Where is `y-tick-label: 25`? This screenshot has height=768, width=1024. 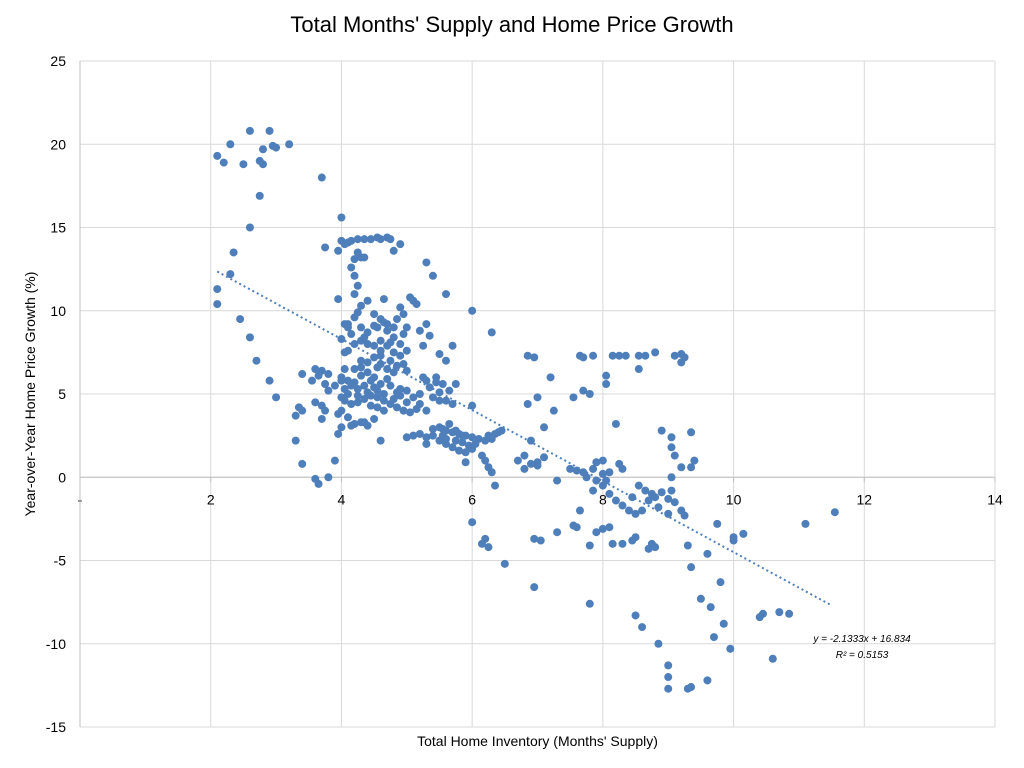 y-tick-label: 25 is located at coordinates (58, 61).